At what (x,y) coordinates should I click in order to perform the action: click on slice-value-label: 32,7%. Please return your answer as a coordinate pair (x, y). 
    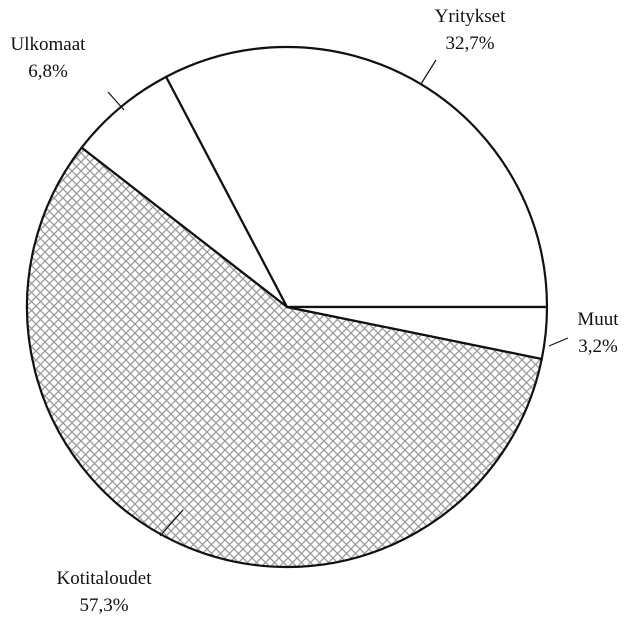
    Looking at the image, I should click on (469, 43).